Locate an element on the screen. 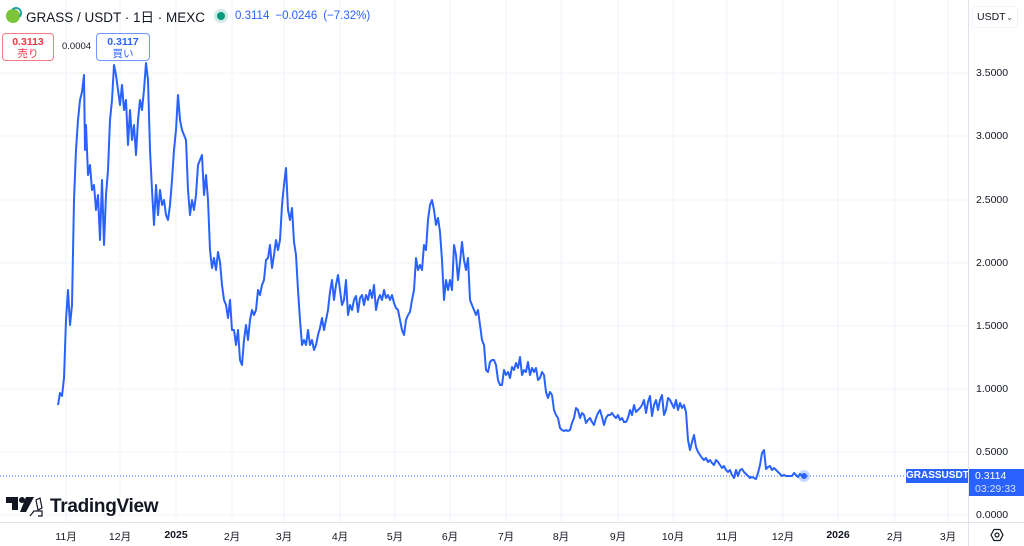  buy-label: 買い is located at coordinates (123, 54).